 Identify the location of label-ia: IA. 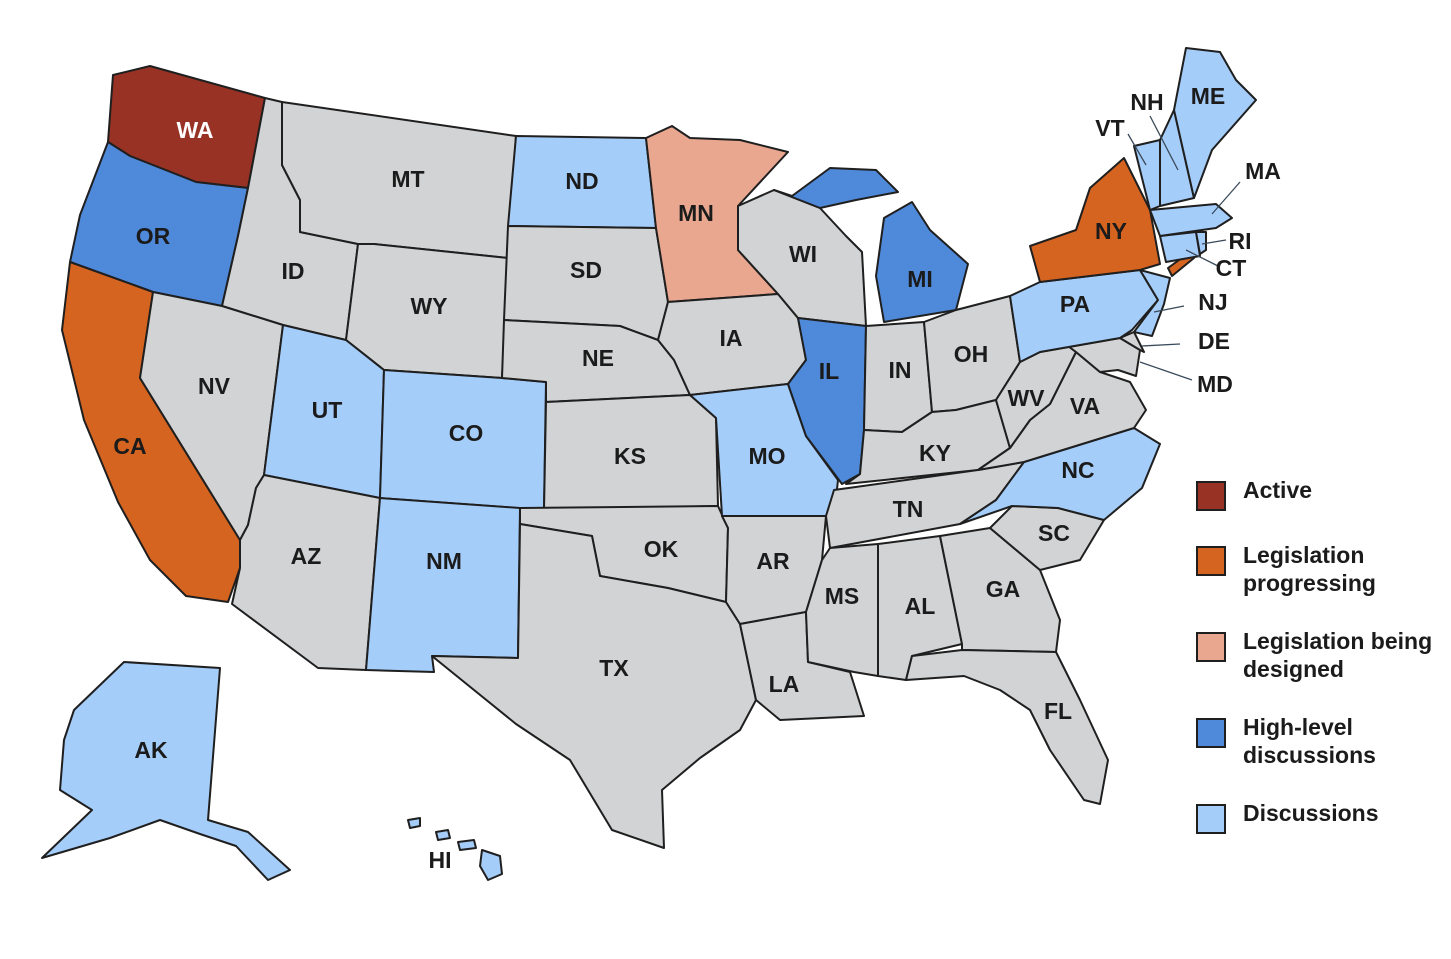
(731, 338).